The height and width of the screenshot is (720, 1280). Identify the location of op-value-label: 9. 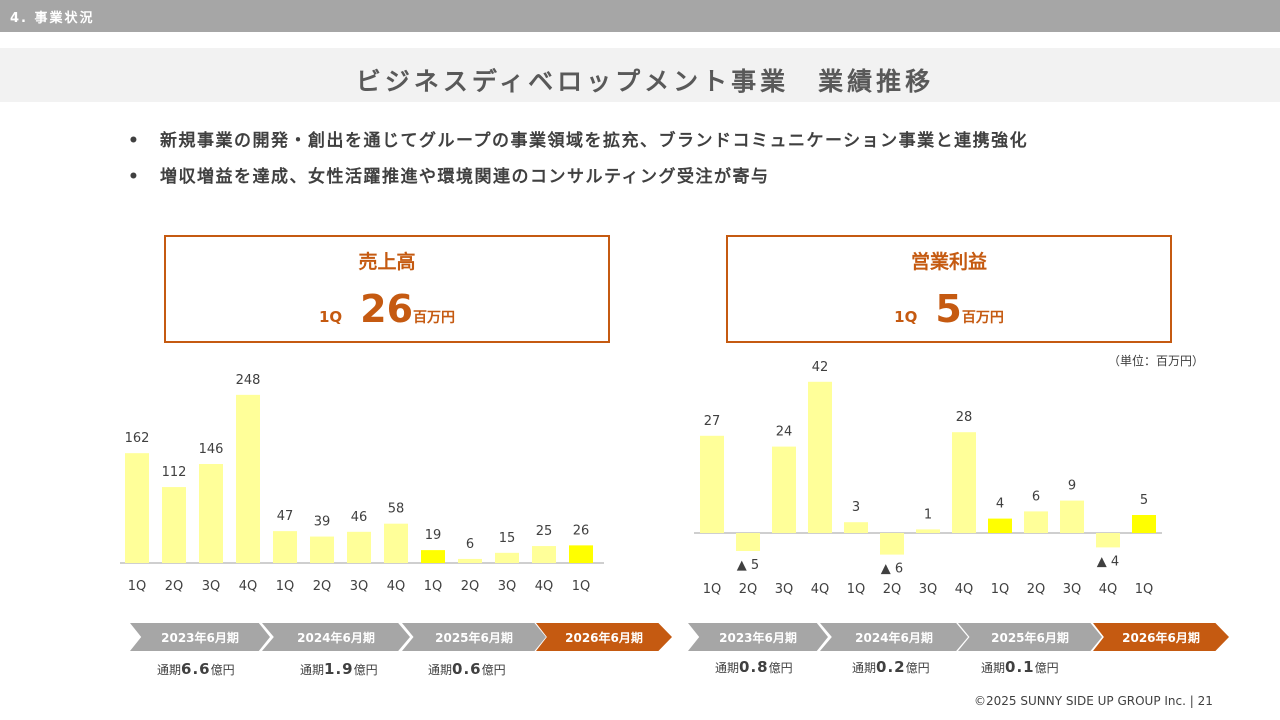
(1072, 486).